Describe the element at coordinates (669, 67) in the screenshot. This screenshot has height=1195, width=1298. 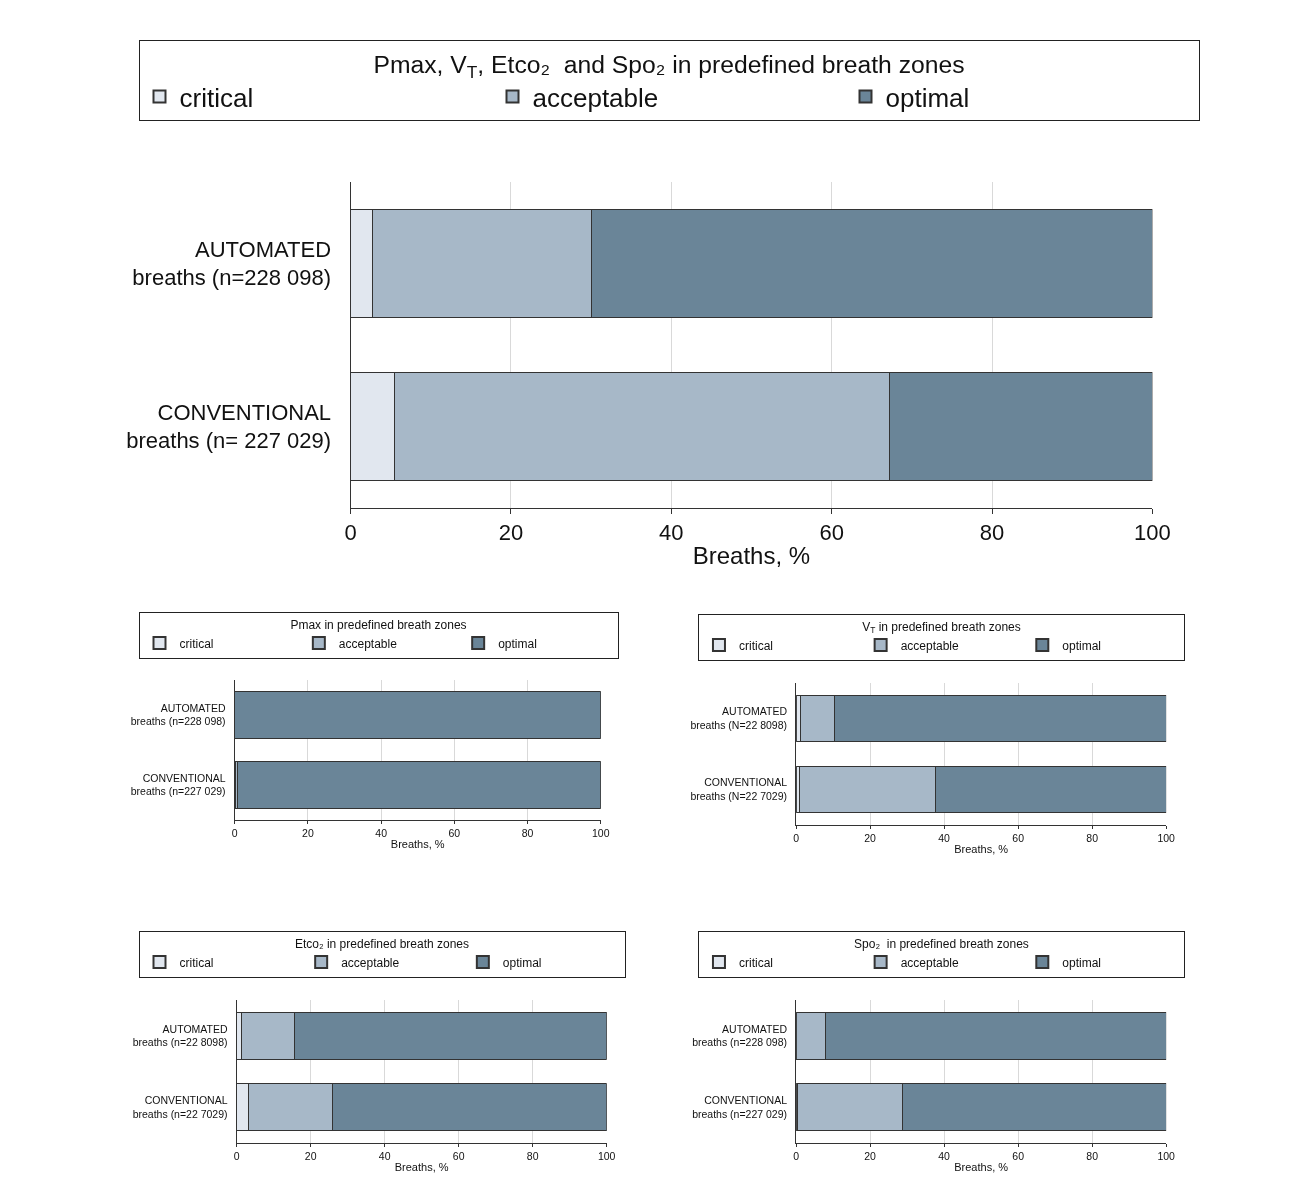
I see `legend-title: Pmax, V$_{T}$, Etco₂ and Spo₂ in predefined breath zones` at that location.